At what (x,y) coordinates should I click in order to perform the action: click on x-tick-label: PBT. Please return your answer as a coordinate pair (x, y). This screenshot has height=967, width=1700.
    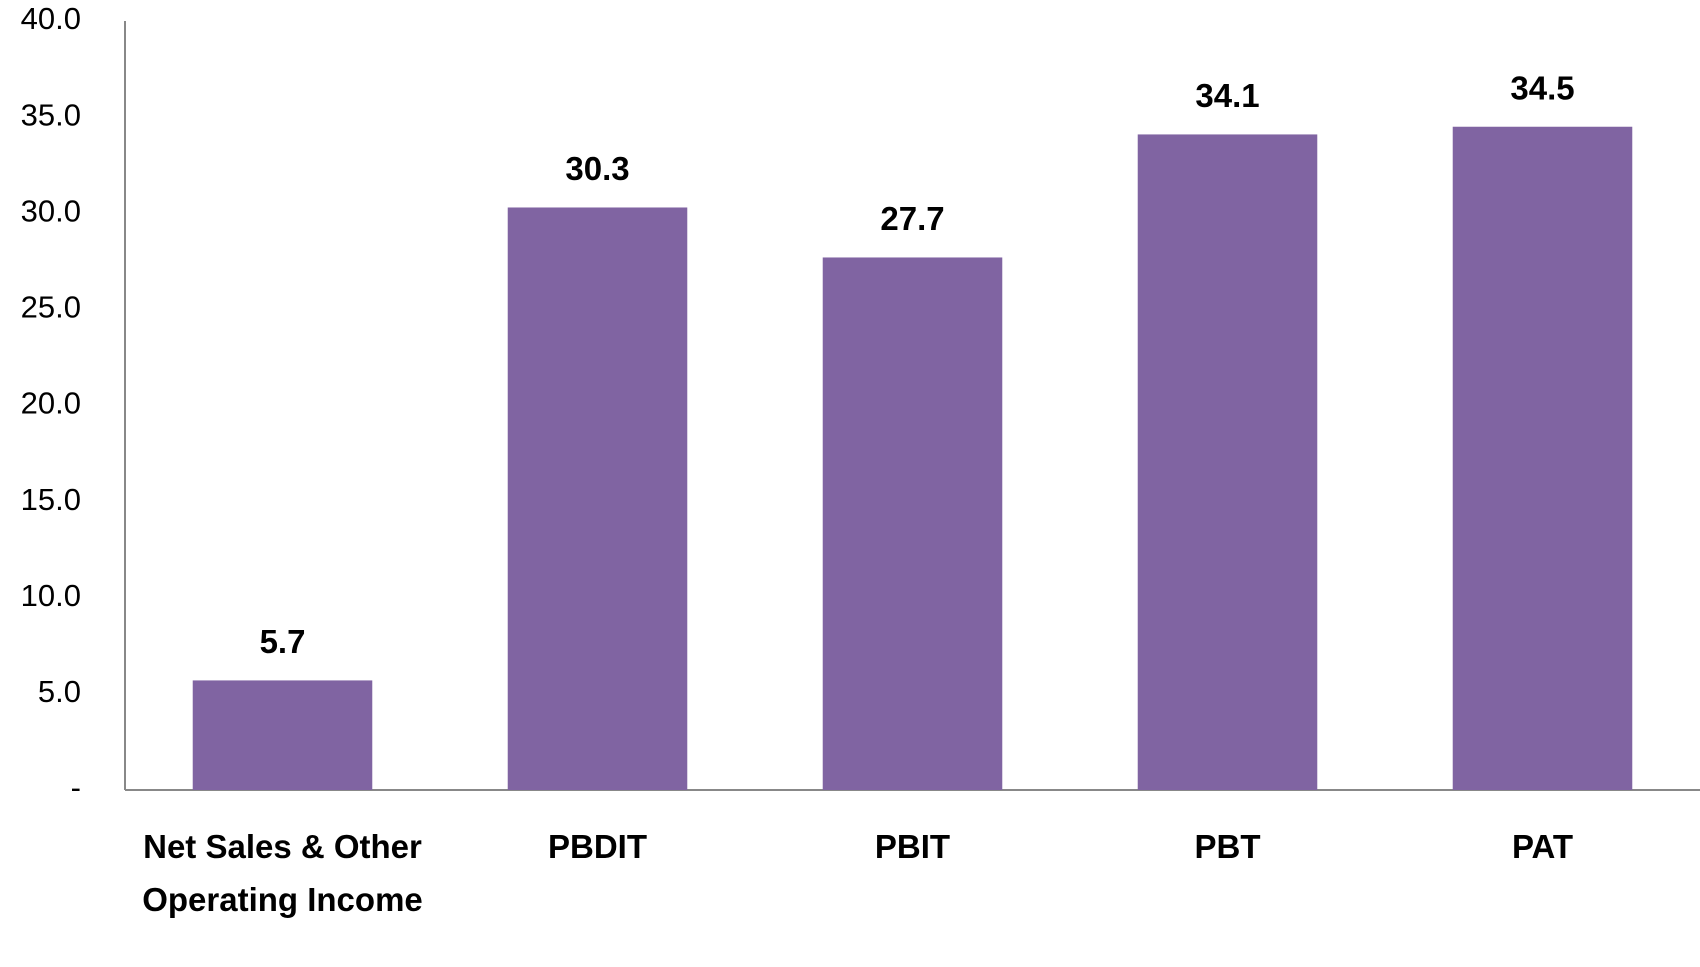
    Looking at the image, I should click on (1227, 846).